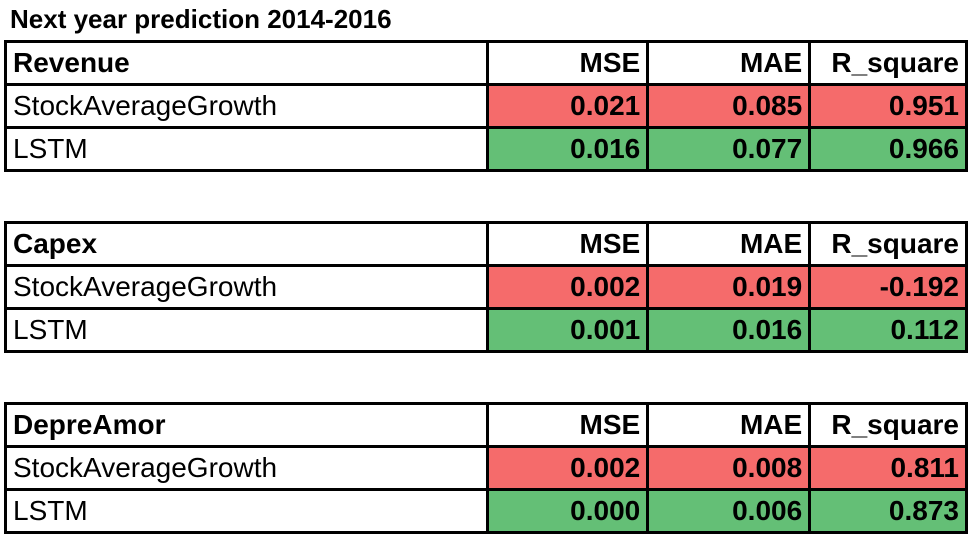 The image size is (968, 543). What do you see at coordinates (568, 330) in the screenshot?
I see `mse-value: 0.001` at bounding box center [568, 330].